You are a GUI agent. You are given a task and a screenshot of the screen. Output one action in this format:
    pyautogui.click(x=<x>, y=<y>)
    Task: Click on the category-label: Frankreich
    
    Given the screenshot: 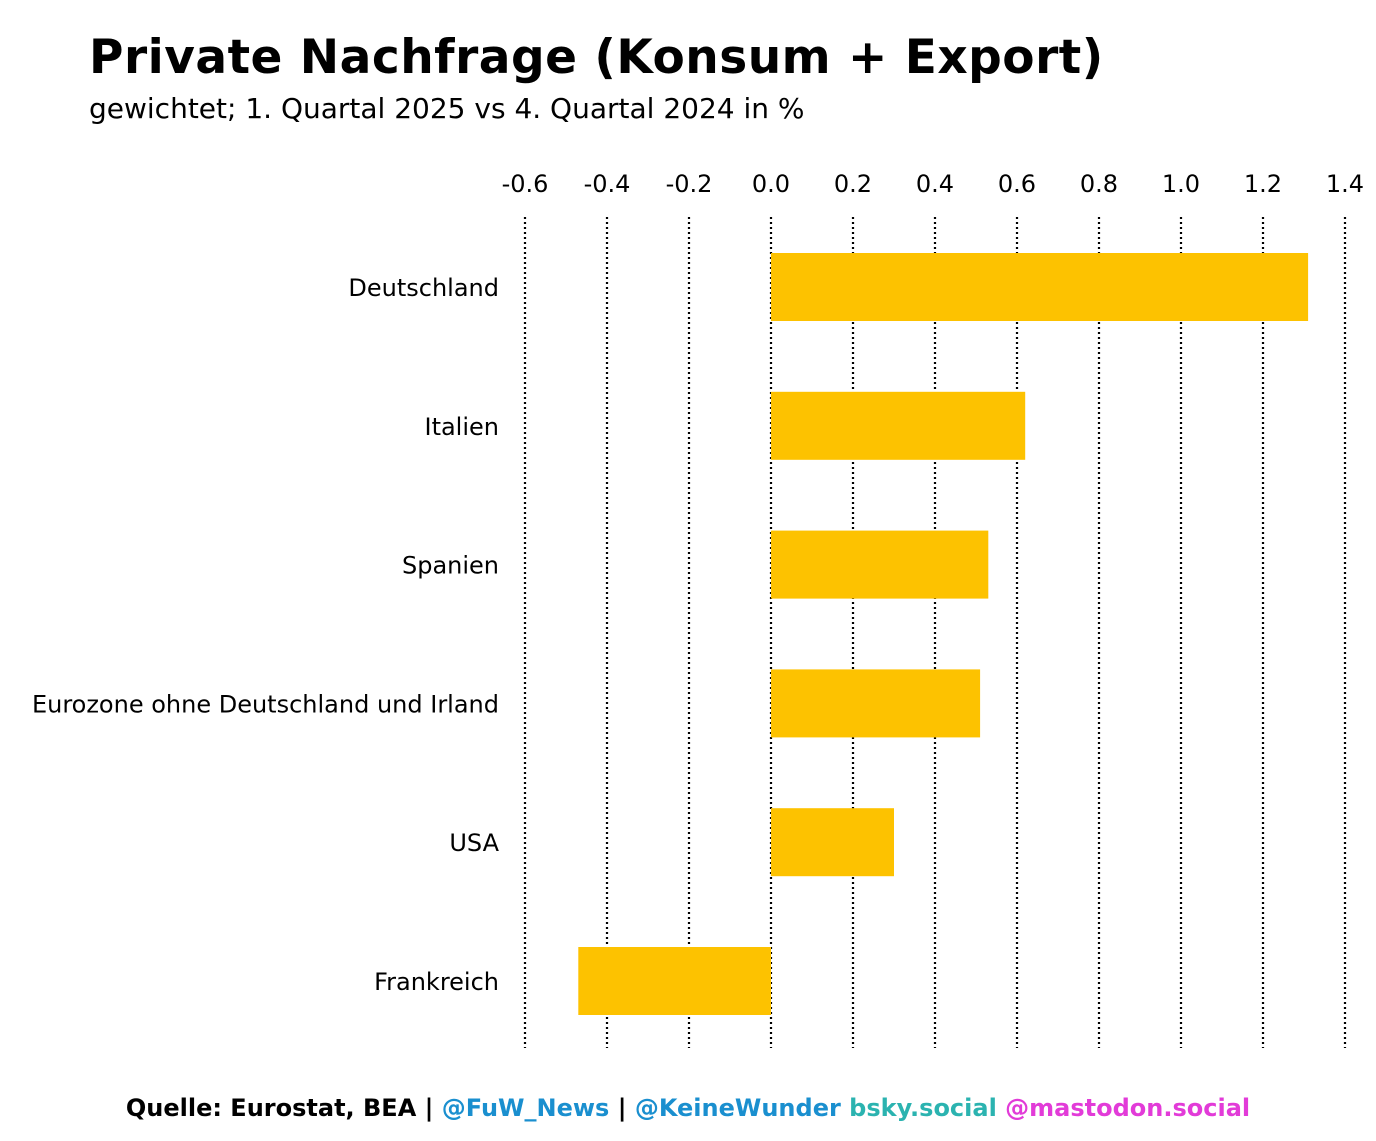 What is the action you would take?
    pyautogui.click(x=436, y=982)
    